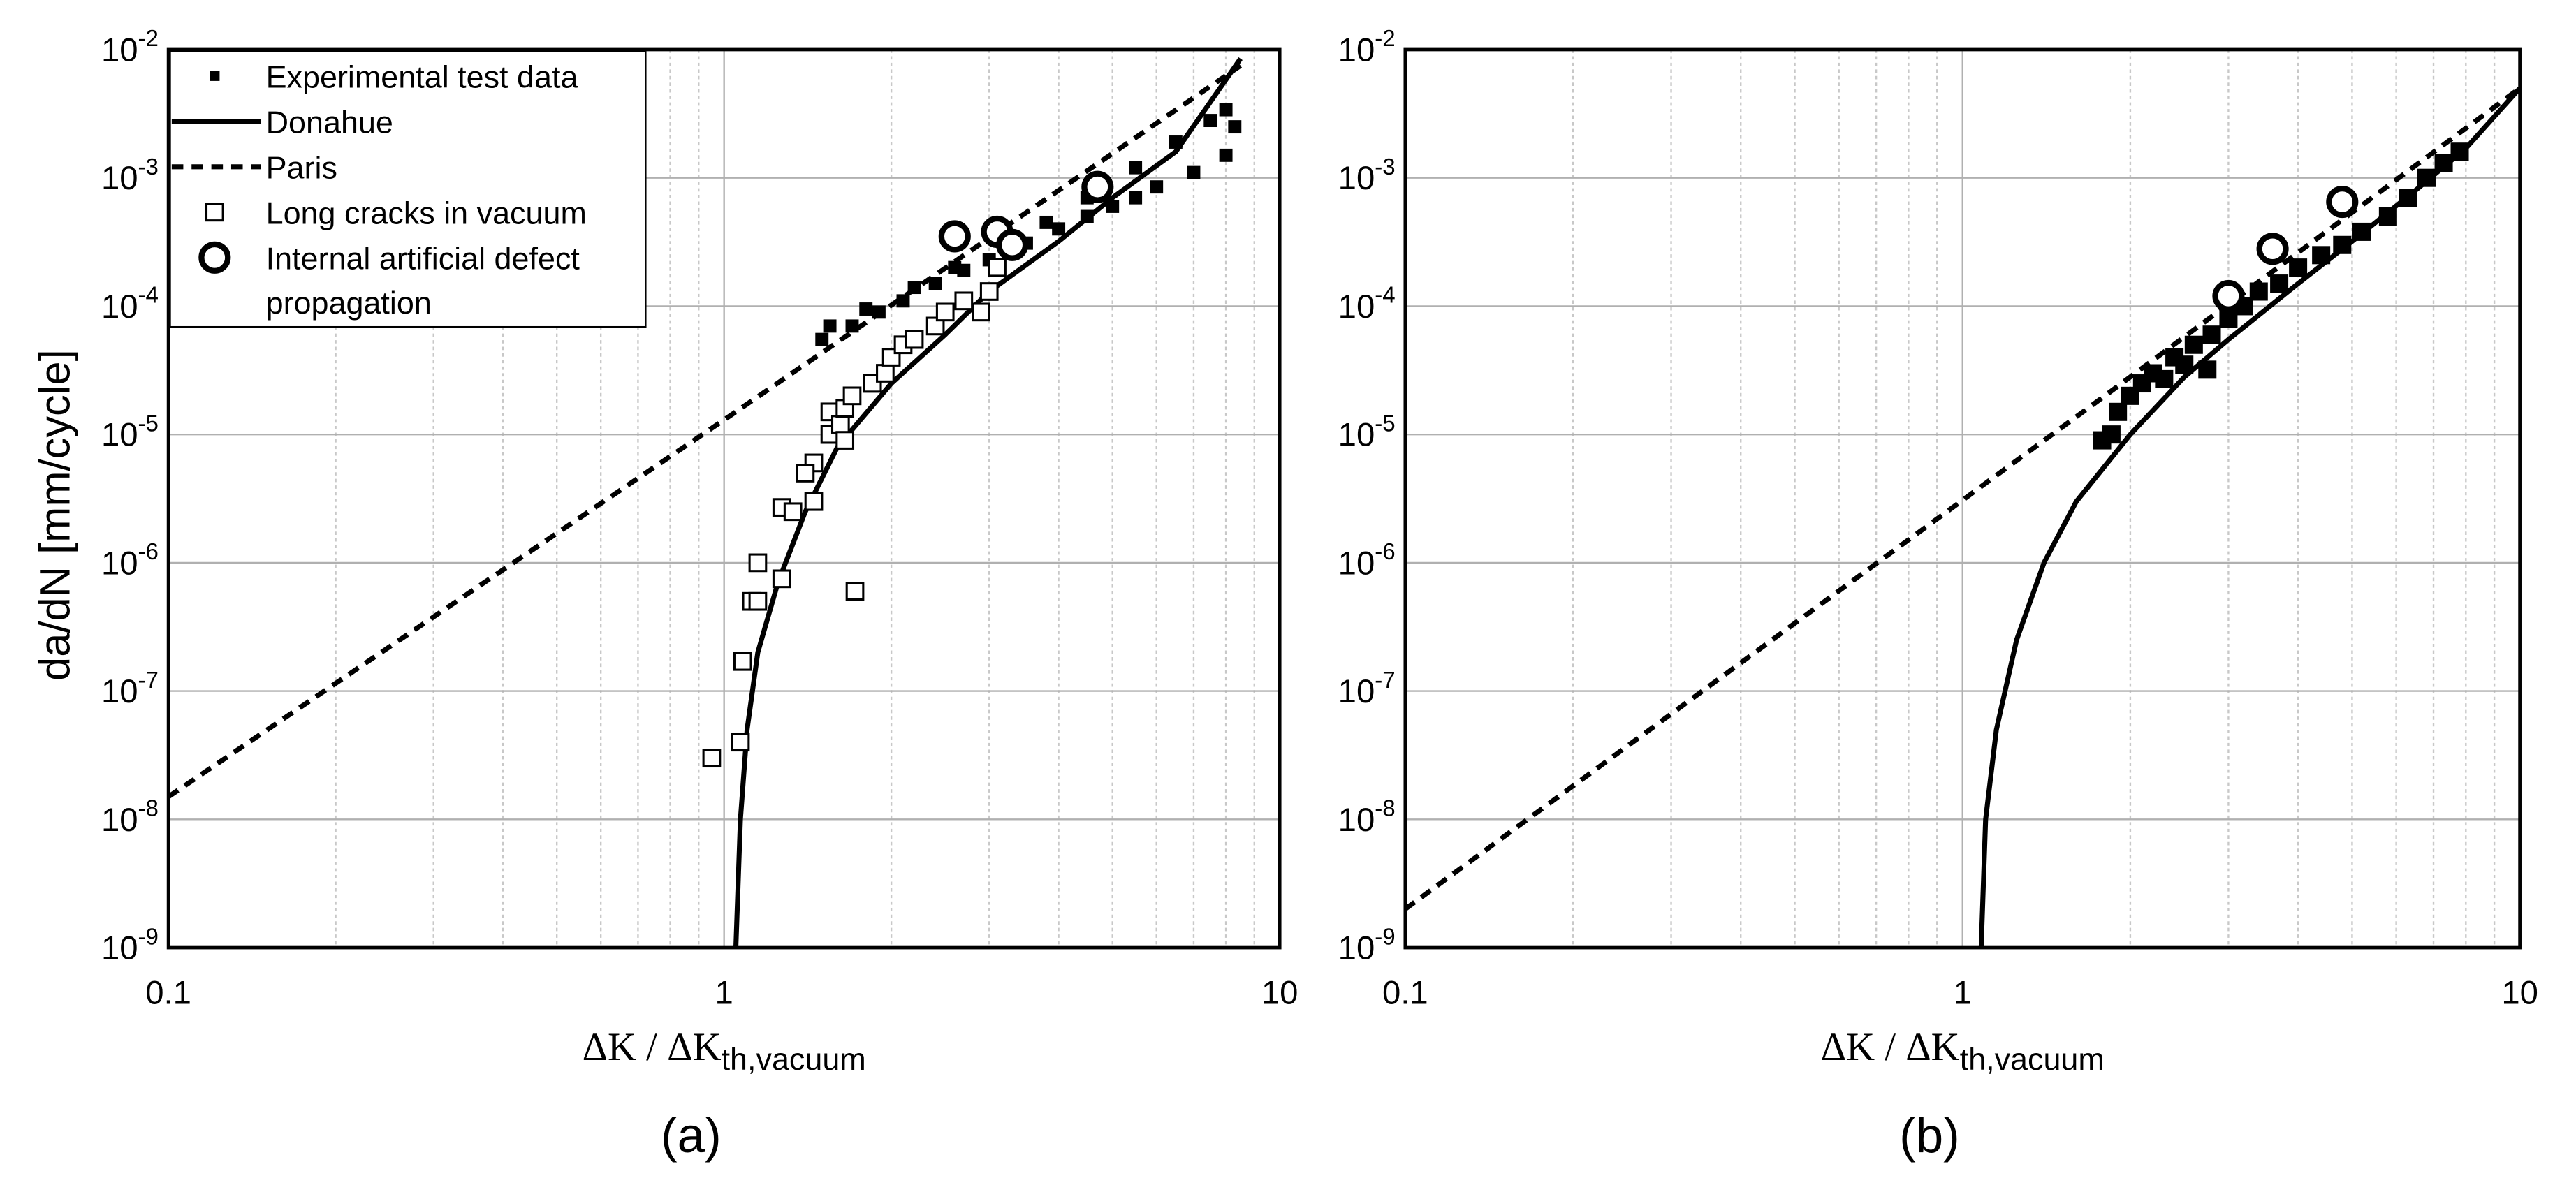 This screenshot has width=2576, height=1192. Describe the element at coordinates (301, 167) in the screenshot. I see `legend-label: Paris` at that location.